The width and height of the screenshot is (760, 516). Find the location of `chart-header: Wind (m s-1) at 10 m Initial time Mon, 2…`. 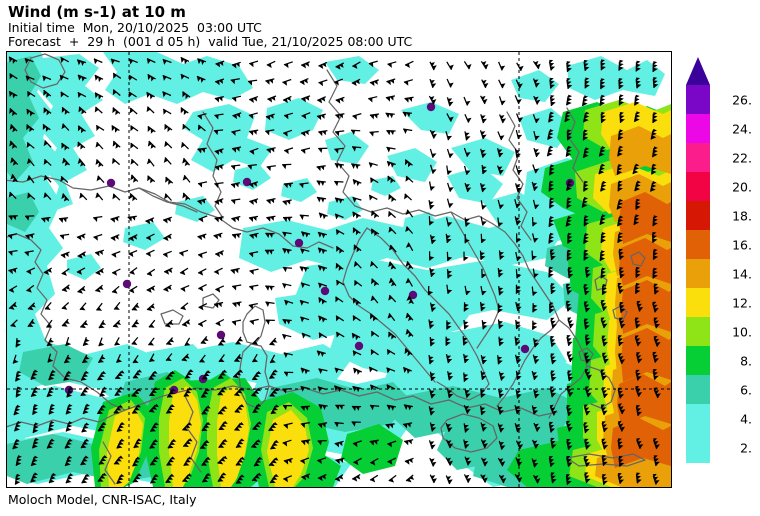

chart-header: Wind (m s-1) at 10 m Initial time Mon, 2… is located at coordinates (333, 26).